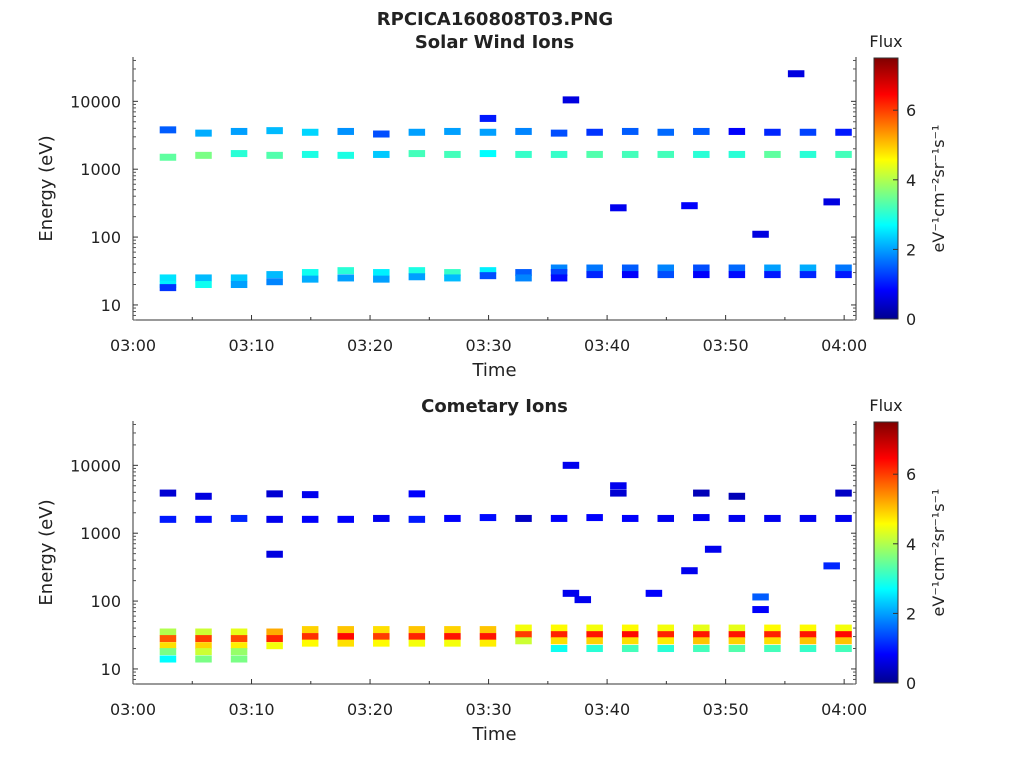 This screenshot has height=772, width=1024. I want to click on x-tick-label: 03:00, so click(133, 709).